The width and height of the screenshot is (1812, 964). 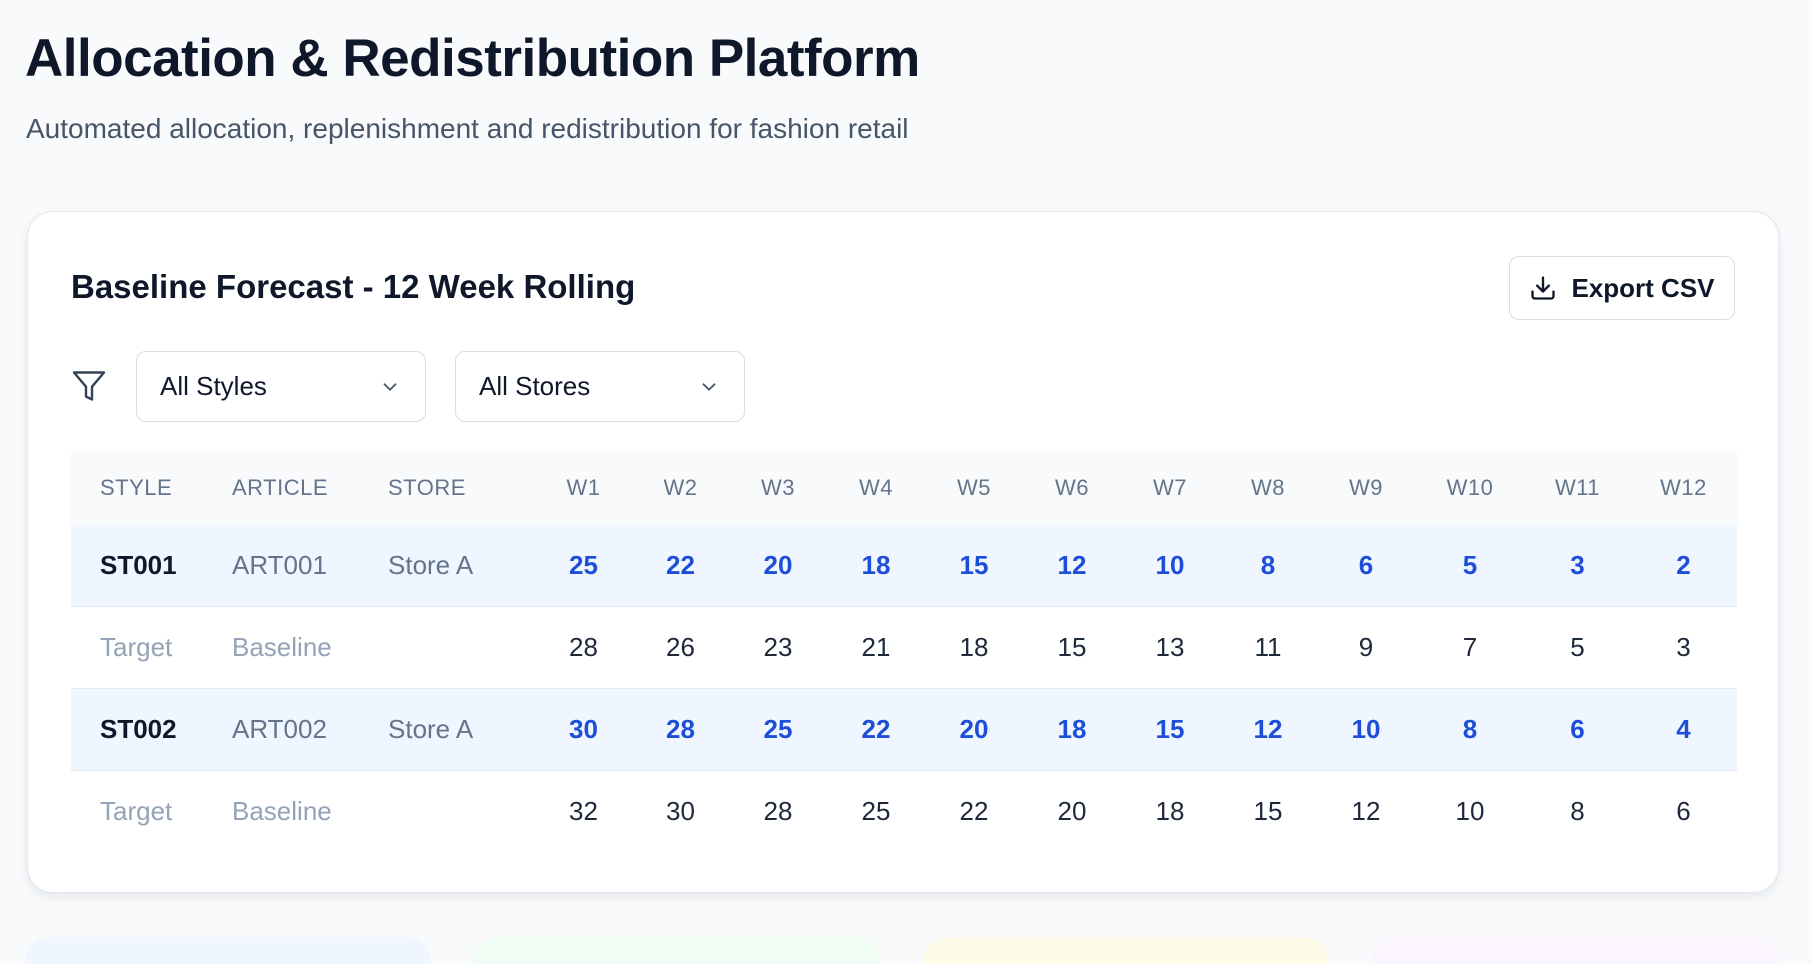 What do you see at coordinates (1683, 647) in the screenshot?
I see `target-value: 3` at bounding box center [1683, 647].